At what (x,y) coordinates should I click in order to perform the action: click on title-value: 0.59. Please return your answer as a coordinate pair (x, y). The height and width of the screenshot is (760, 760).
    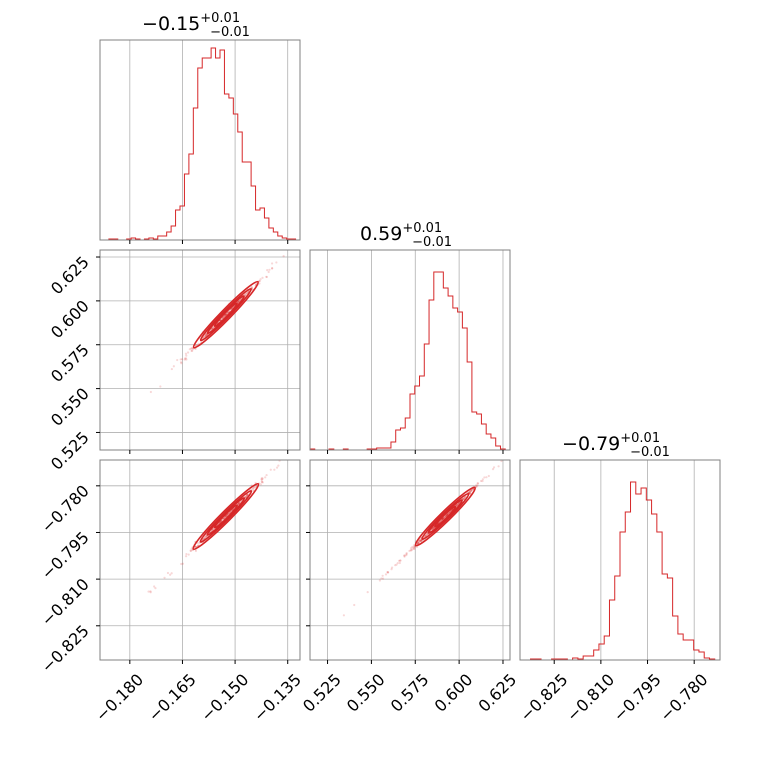
    Looking at the image, I should click on (381, 234).